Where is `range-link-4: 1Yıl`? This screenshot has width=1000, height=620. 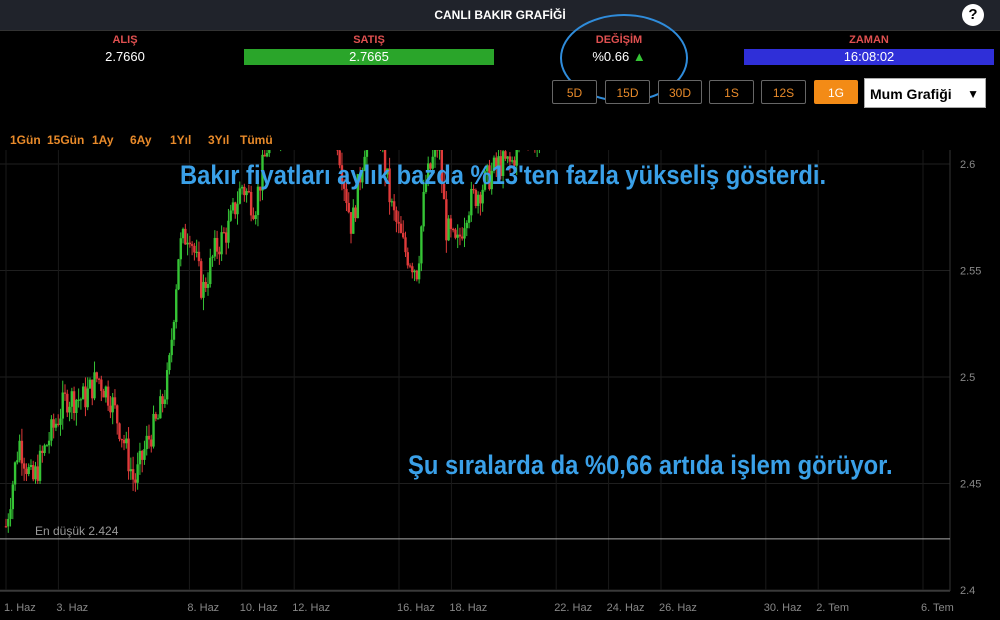 range-link-4: 1Yıl is located at coordinates (181, 140).